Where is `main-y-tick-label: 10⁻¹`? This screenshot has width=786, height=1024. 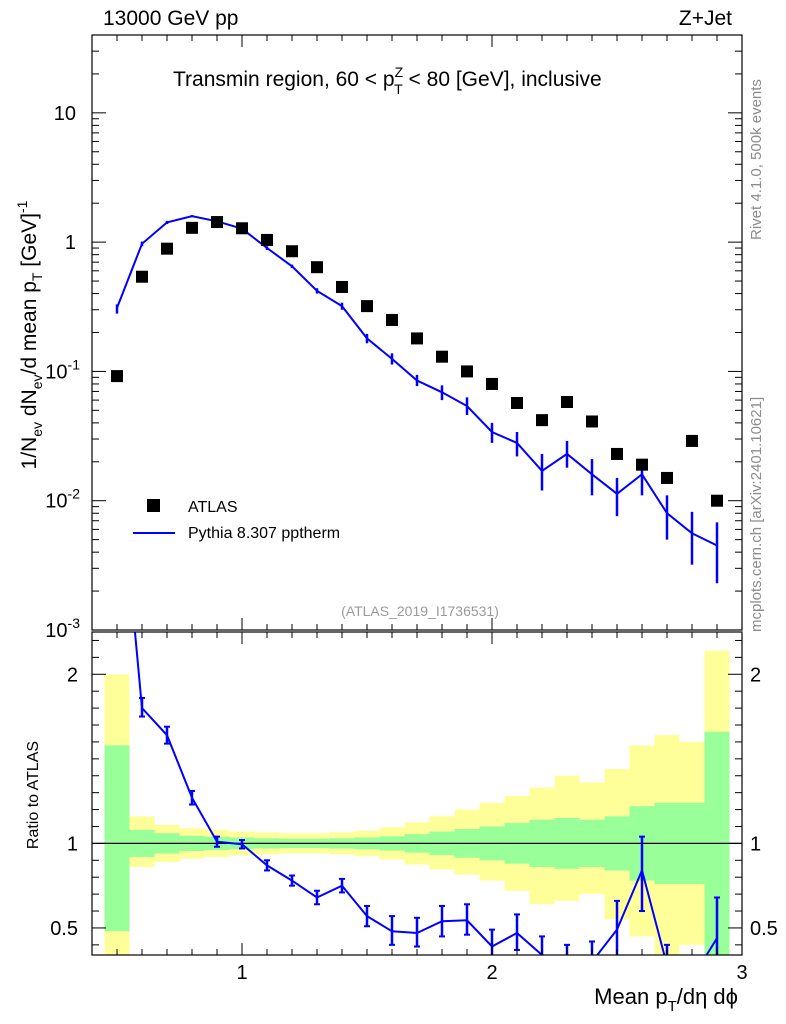 main-y-tick-label: 10⁻¹ is located at coordinates (62, 369).